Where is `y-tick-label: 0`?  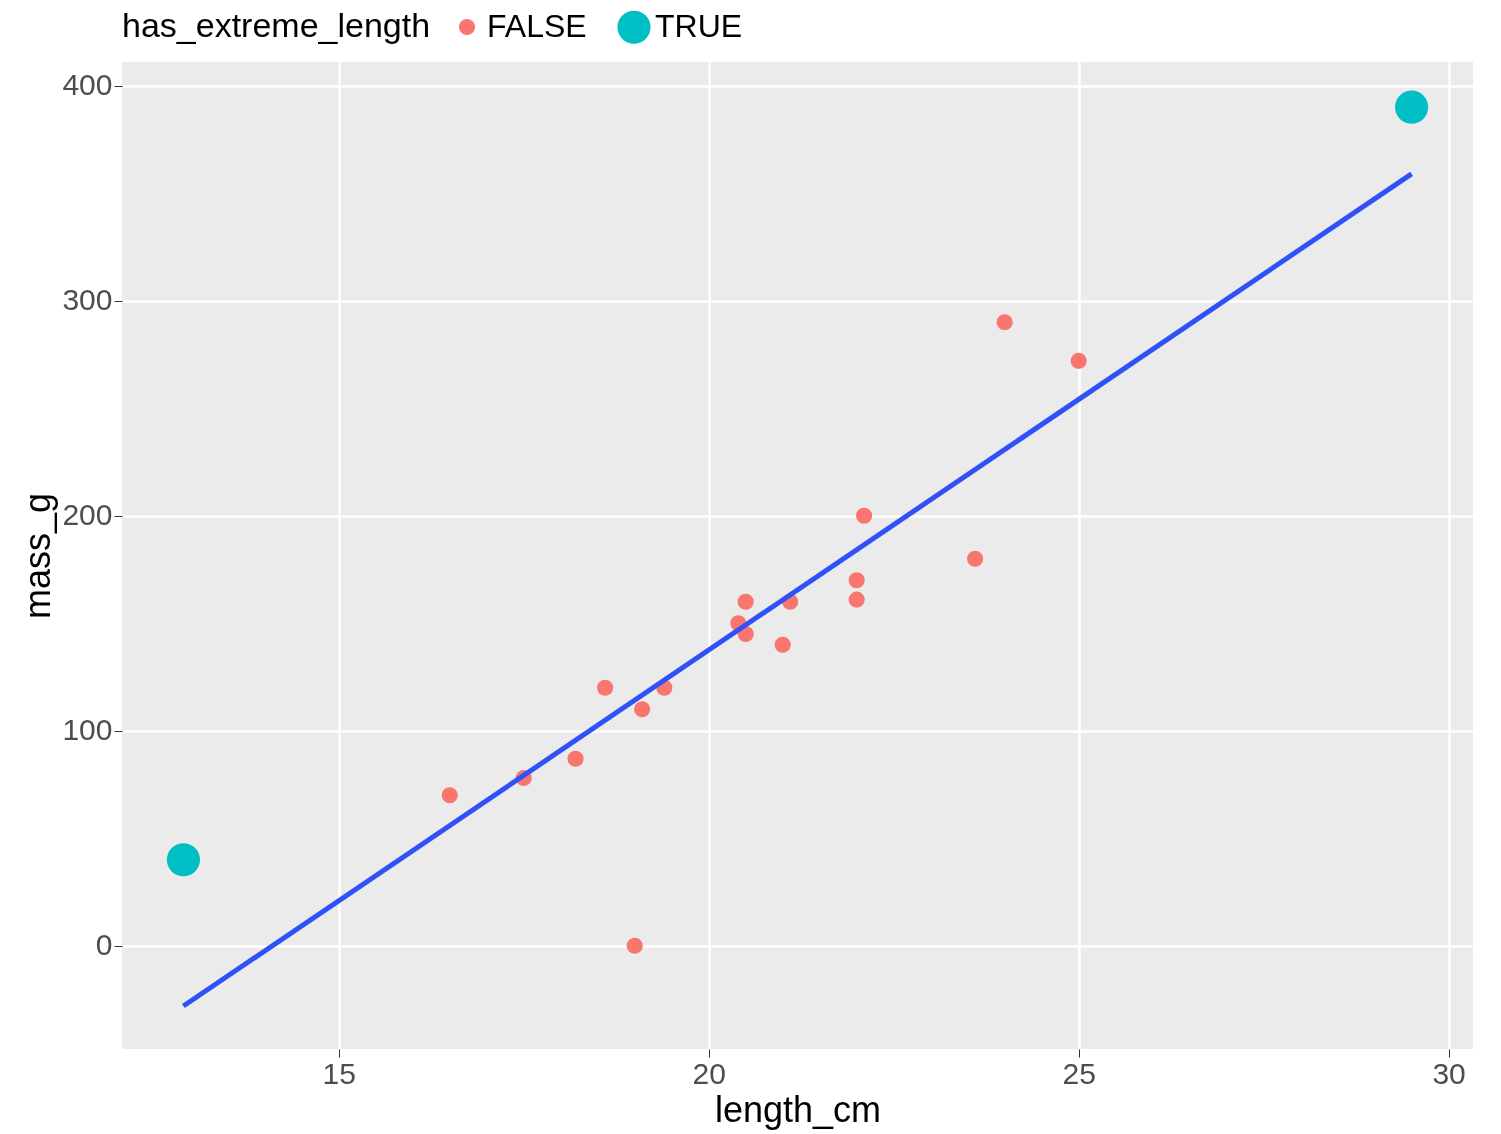 y-tick-label: 0 is located at coordinates (104, 945).